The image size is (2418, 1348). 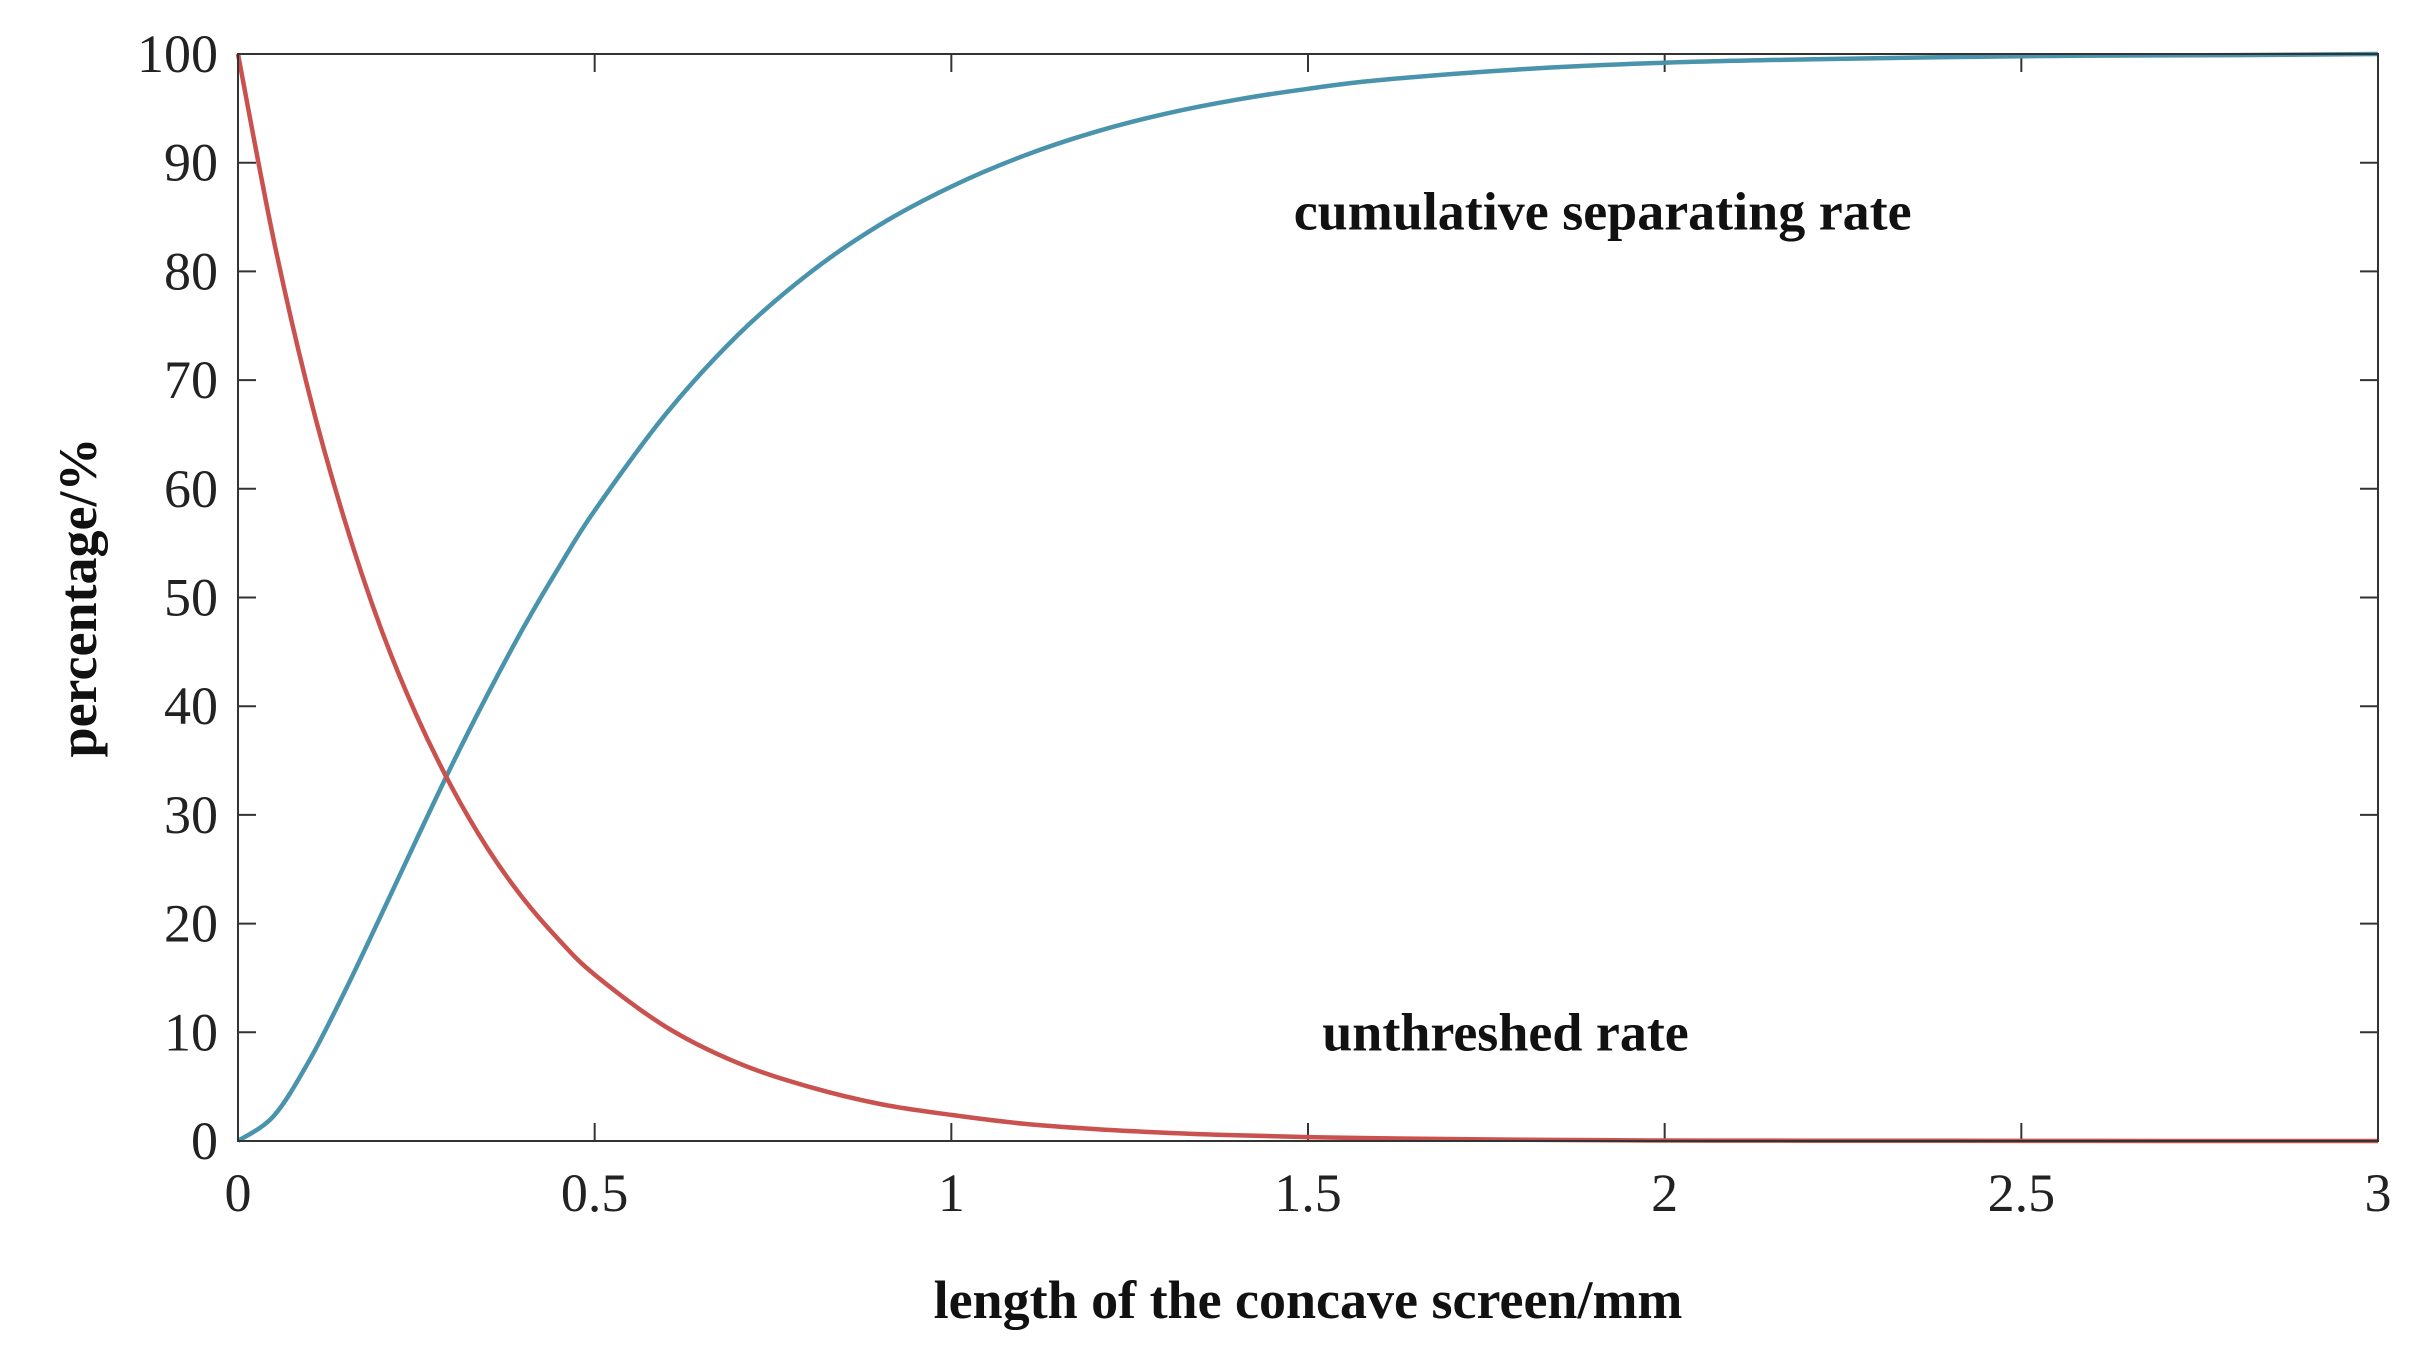 I want to click on x-axis-title: length of the concave screen/mm, so click(x=1308, y=1300).